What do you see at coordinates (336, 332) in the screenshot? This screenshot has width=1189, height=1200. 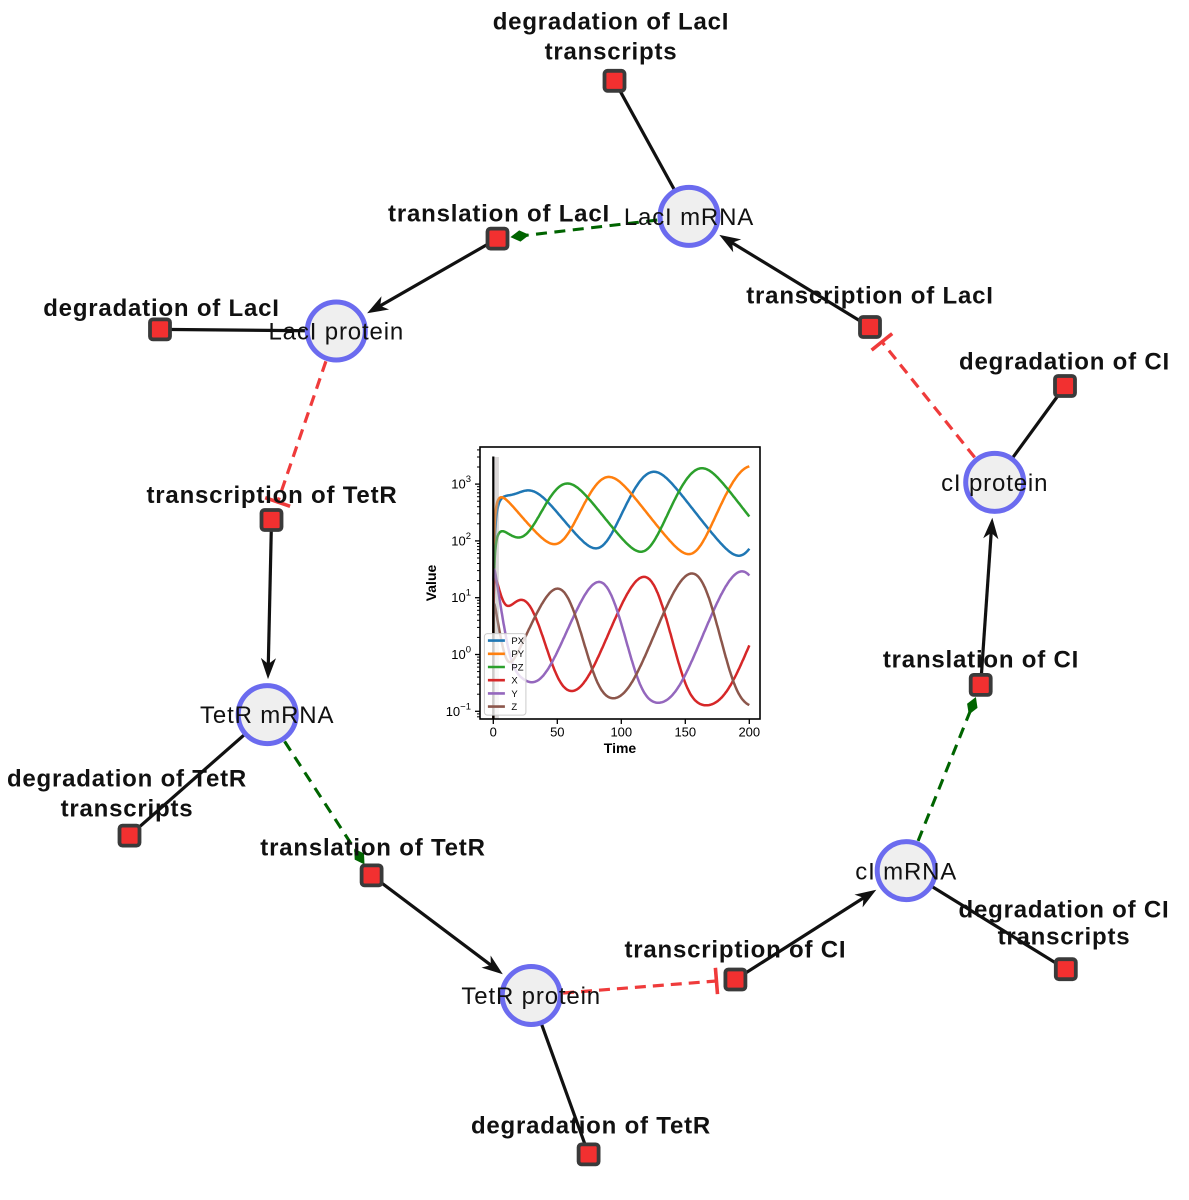 I see `svg-text: LacI protein` at bounding box center [336, 332].